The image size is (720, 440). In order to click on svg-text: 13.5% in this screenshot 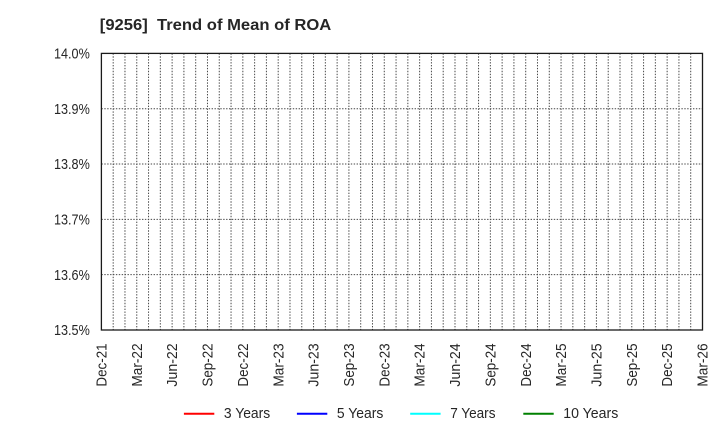, I will do `click(72, 331)`.